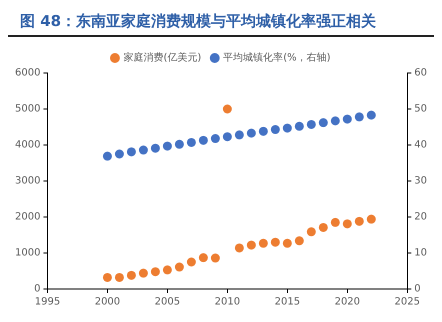 The image size is (442, 322). Describe the element at coordinates (47, 302) in the screenshot. I see `x-tick-label: 1995` at that location.